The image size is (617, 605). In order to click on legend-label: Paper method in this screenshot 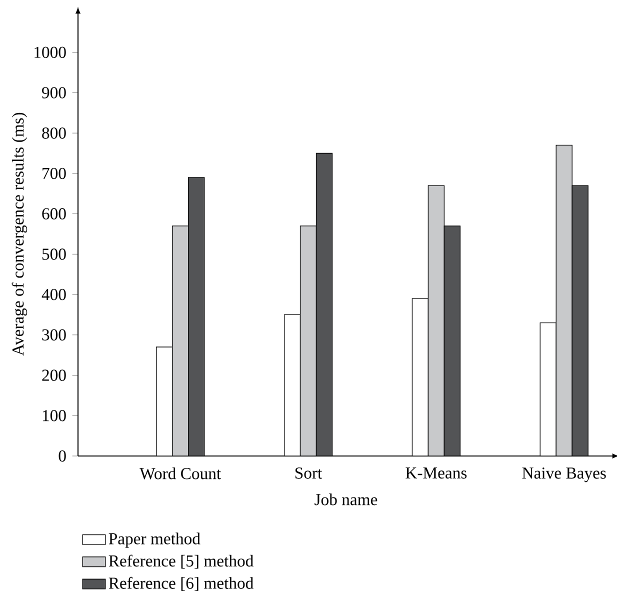, I will do `click(154, 540)`.